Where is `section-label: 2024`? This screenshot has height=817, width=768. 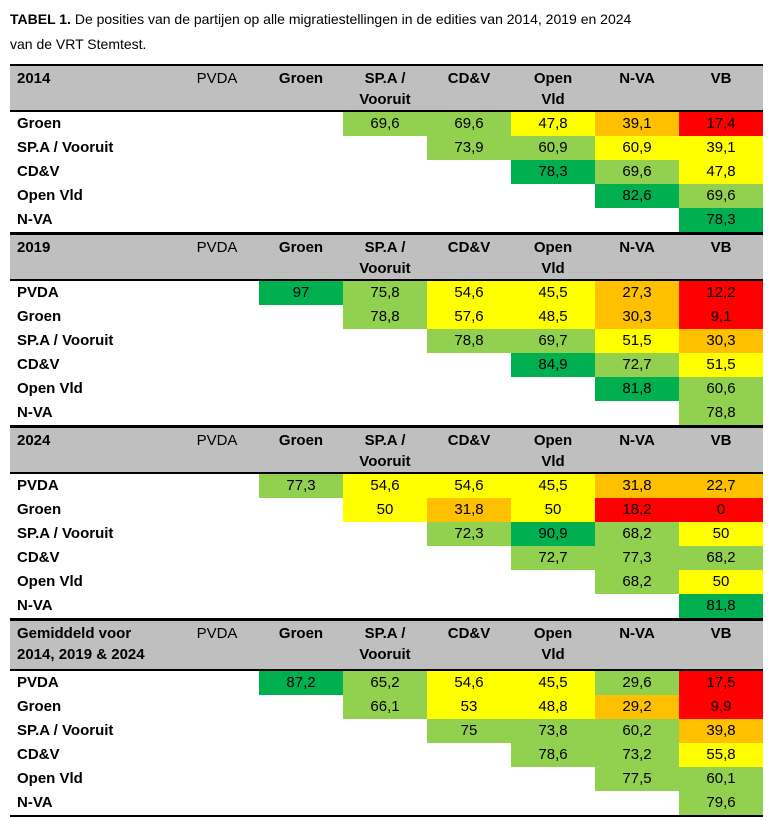 section-label: 2024 is located at coordinates (34, 440).